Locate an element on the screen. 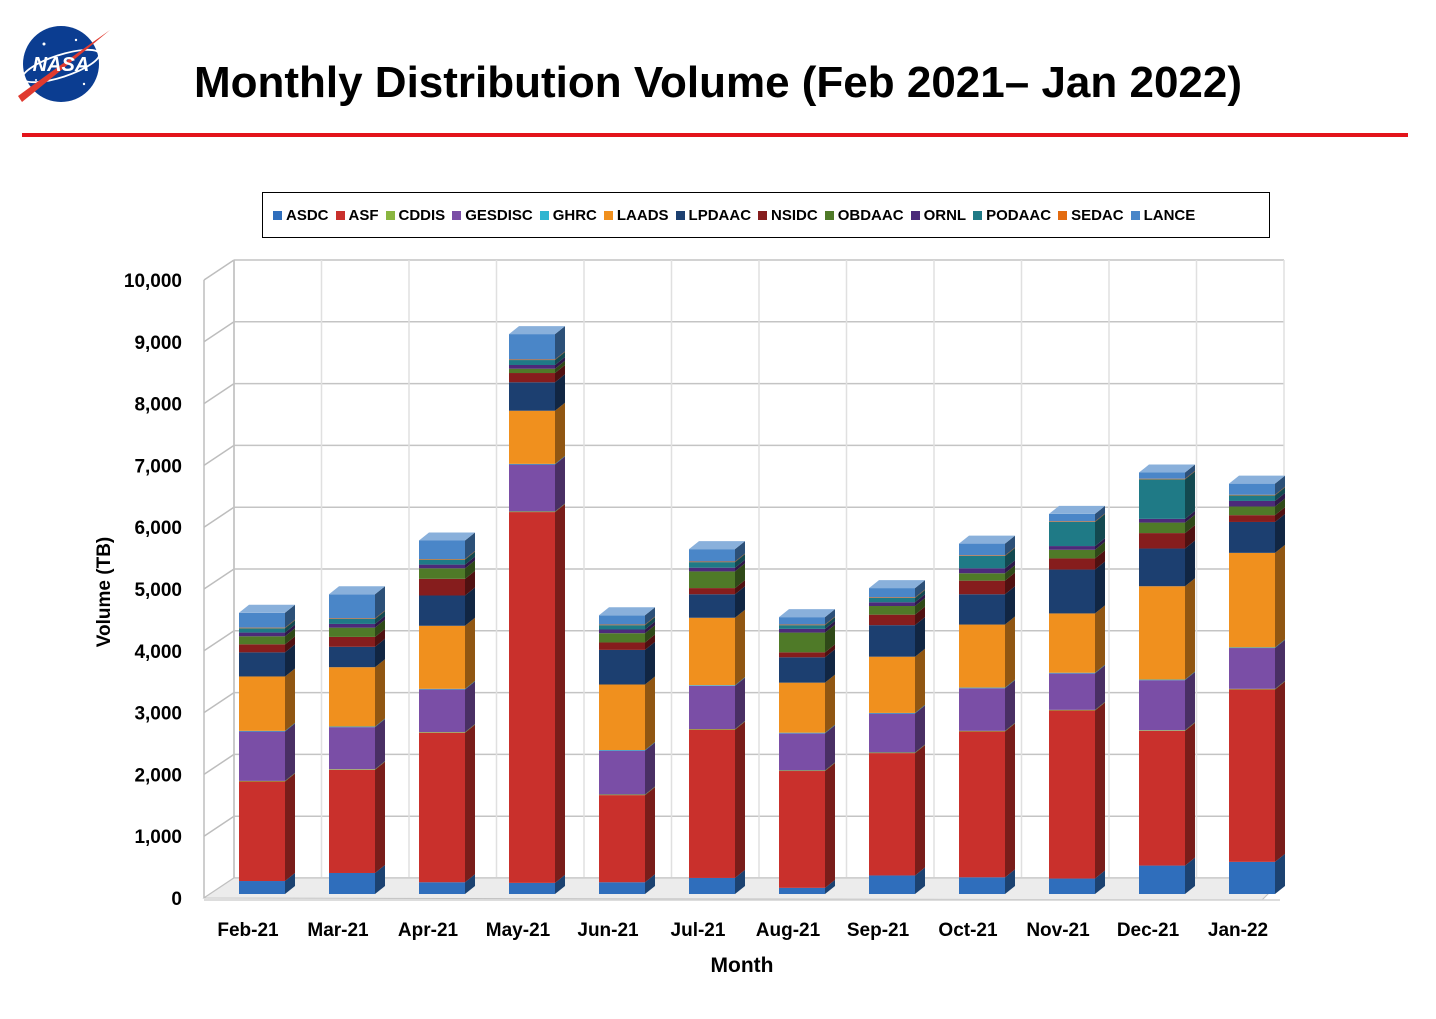 The width and height of the screenshot is (1436, 1019). x-tick-label: Apr-21 is located at coordinates (428, 930).